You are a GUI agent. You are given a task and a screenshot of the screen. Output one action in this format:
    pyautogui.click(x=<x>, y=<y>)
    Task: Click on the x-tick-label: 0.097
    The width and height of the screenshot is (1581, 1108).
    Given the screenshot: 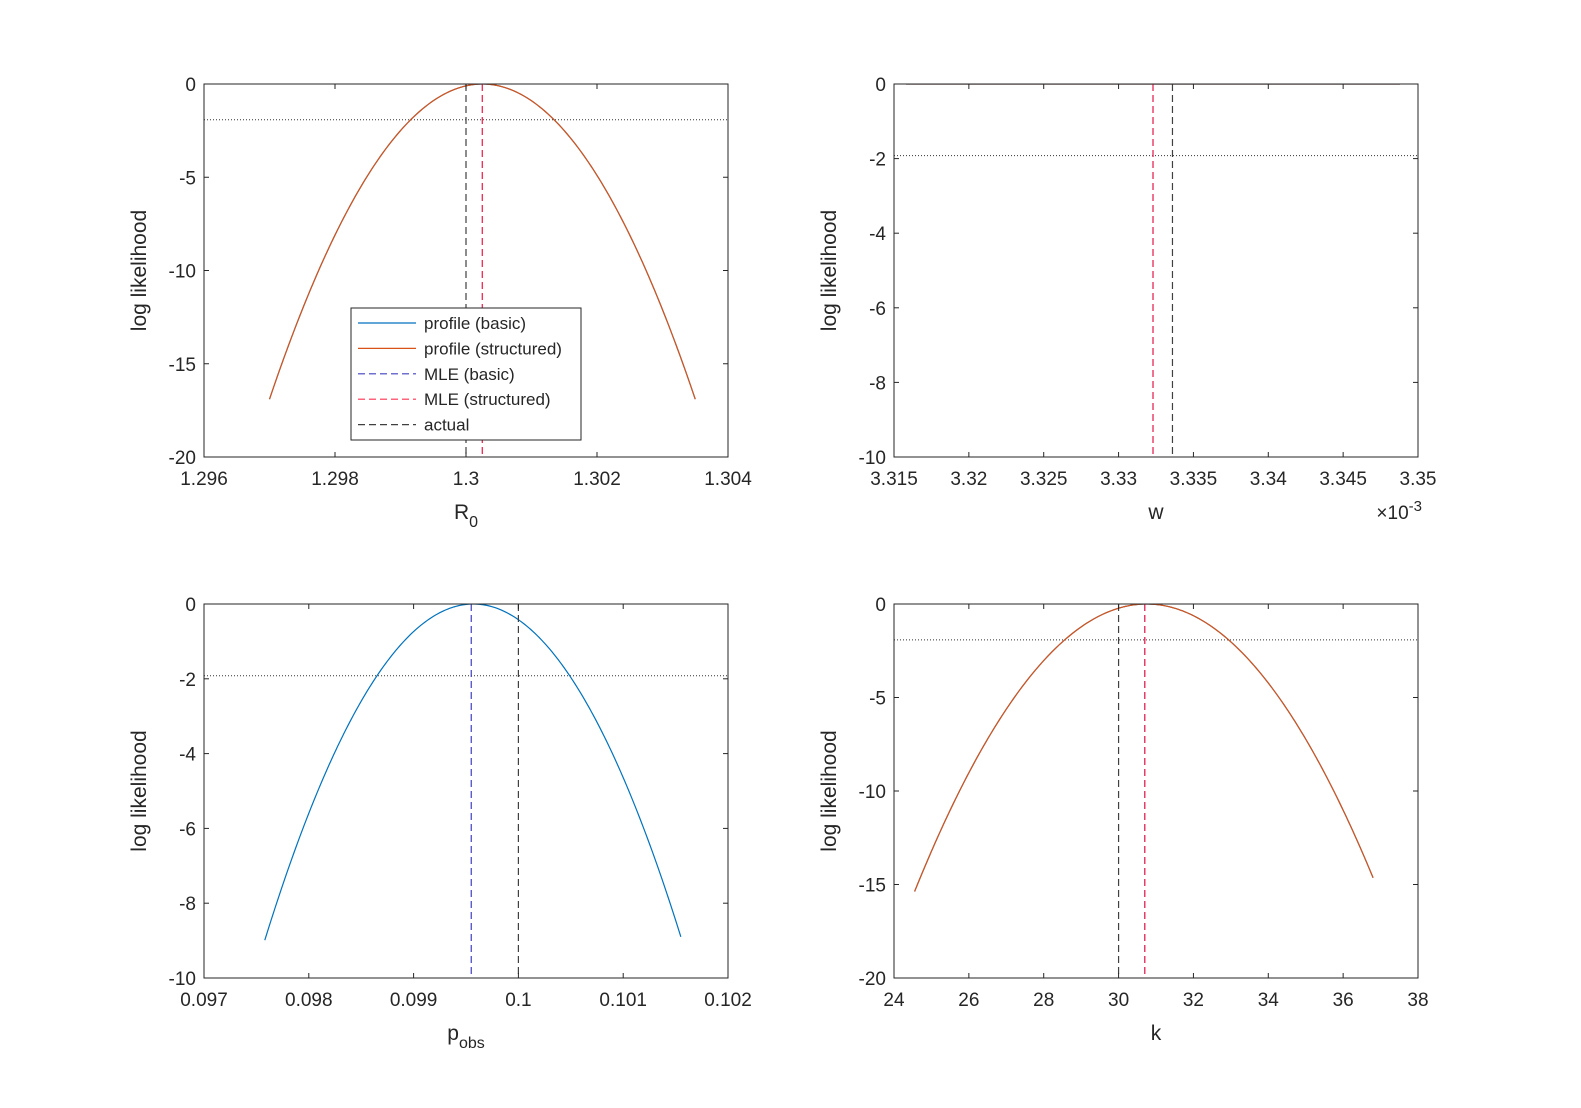 What is the action you would take?
    pyautogui.click(x=204, y=1000)
    